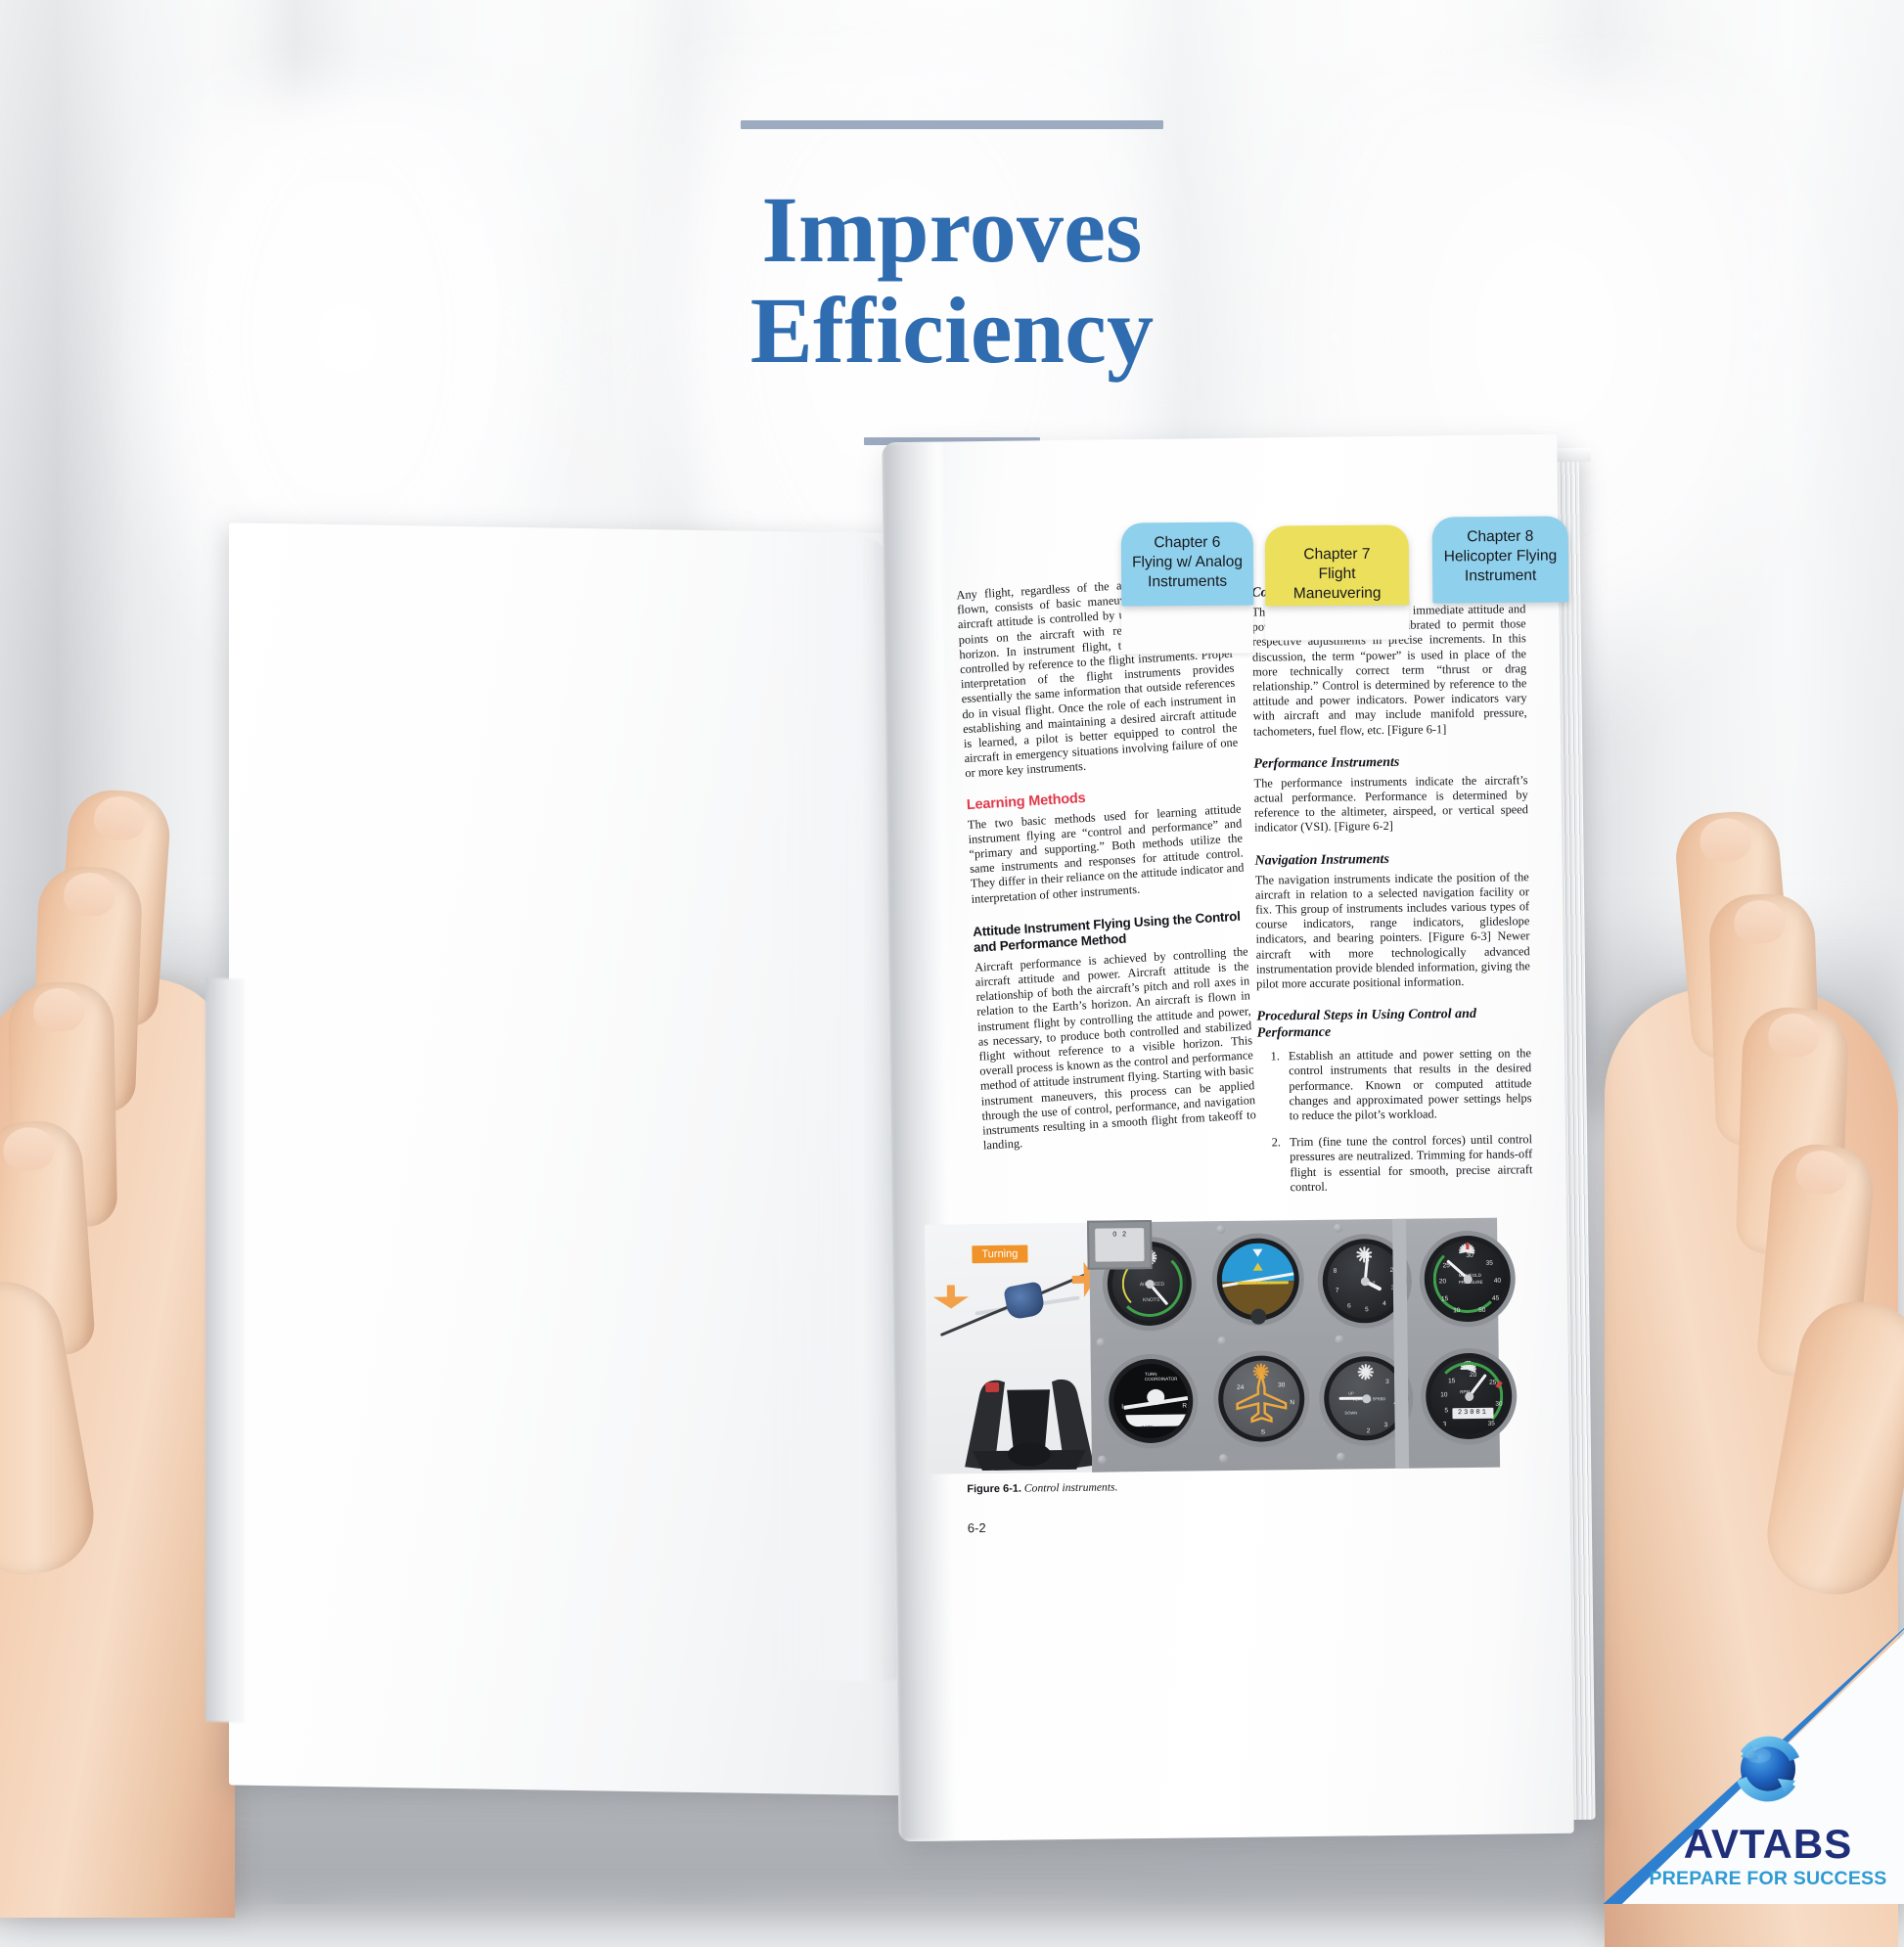 Image resolution: width=1904 pixels, height=1947 pixels. What do you see at coordinates (952, 330) in the screenshot?
I see `page-title-line-2: Efficiency` at bounding box center [952, 330].